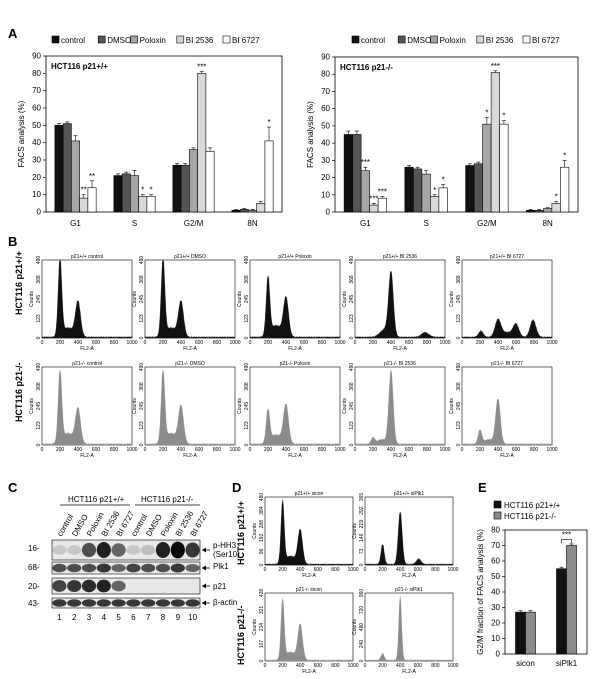  I want to click on hist-row-label-d1: HCT116 p21+/+, so click(241, 533).